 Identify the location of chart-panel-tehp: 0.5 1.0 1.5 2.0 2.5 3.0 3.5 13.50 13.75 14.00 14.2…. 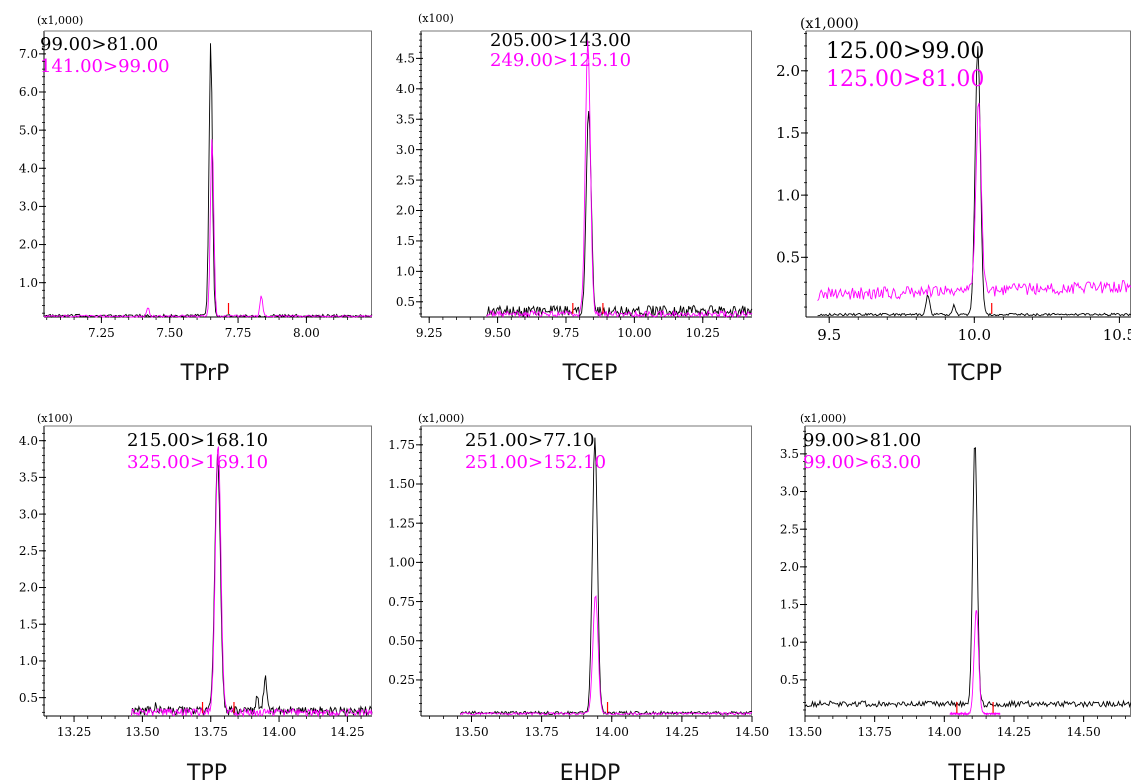
(955, 598).